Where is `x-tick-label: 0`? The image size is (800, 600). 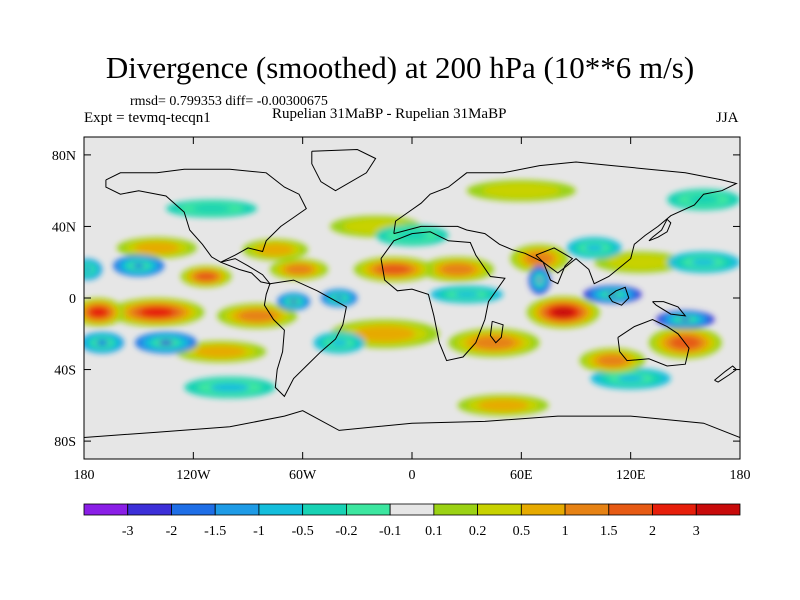
x-tick-label: 0 is located at coordinates (412, 475).